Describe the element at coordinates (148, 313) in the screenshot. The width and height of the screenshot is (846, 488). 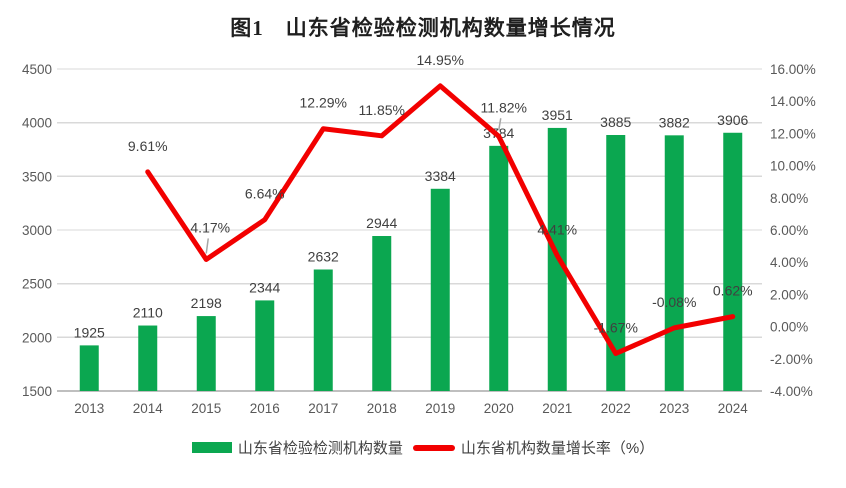
I see `bar-value-label: 2110` at that location.